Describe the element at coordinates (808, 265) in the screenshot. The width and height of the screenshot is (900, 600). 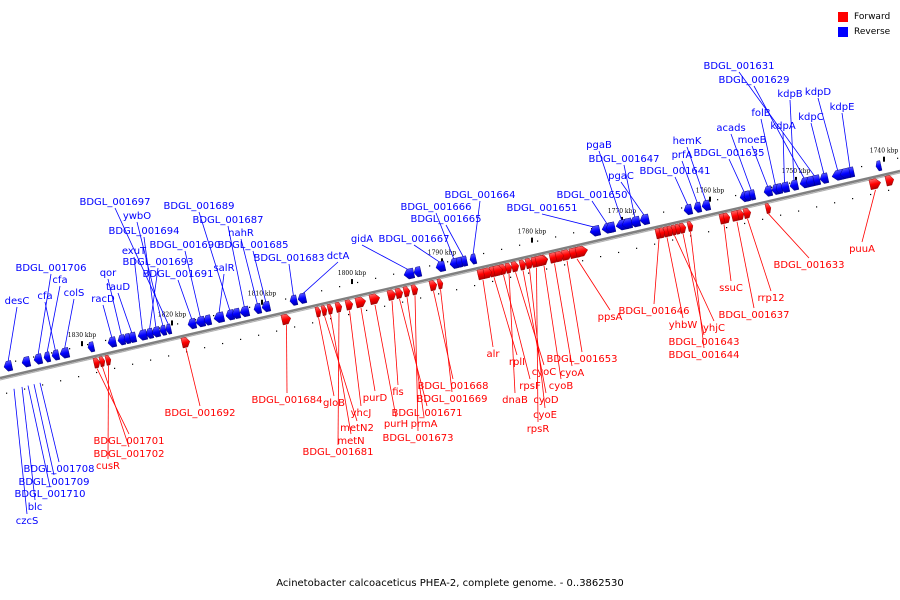
I see `forward-gene-label: BDGL_001633` at that location.